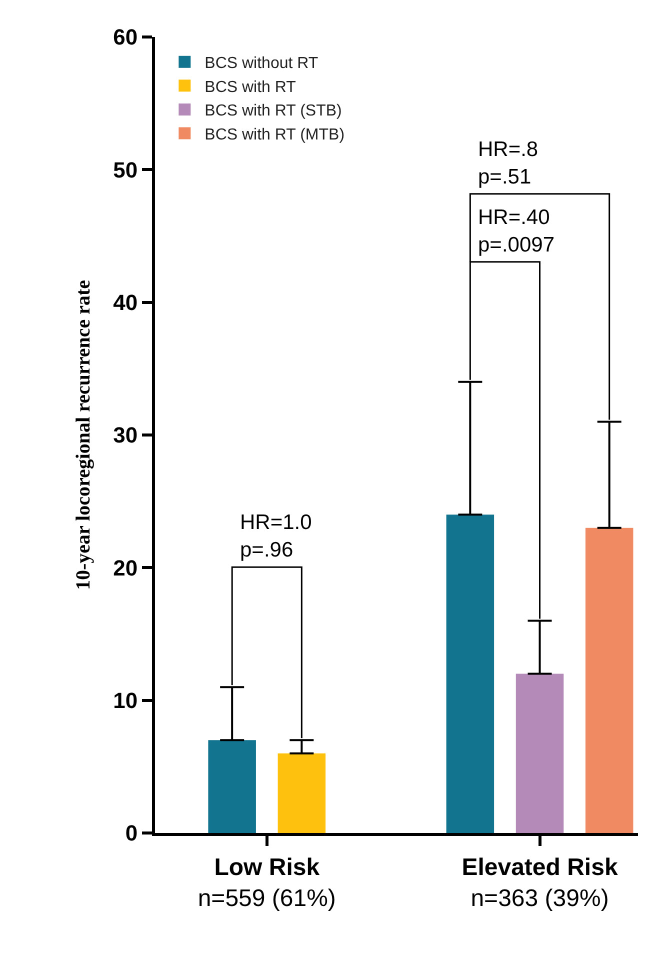 The image size is (646, 968). What do you see at coordinates (125, 567) in the screenshot?
I see `y-tick-label: 20` at bounding box center [125, 567].